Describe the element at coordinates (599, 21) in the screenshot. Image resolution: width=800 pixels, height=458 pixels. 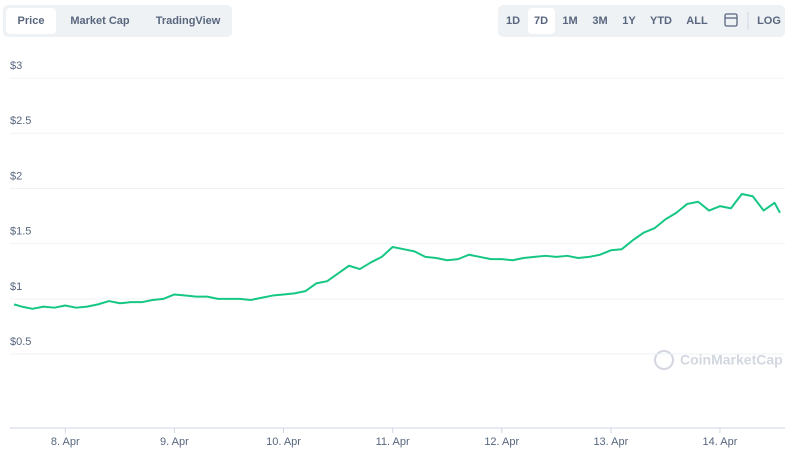
I see `range: 3M` at that location.